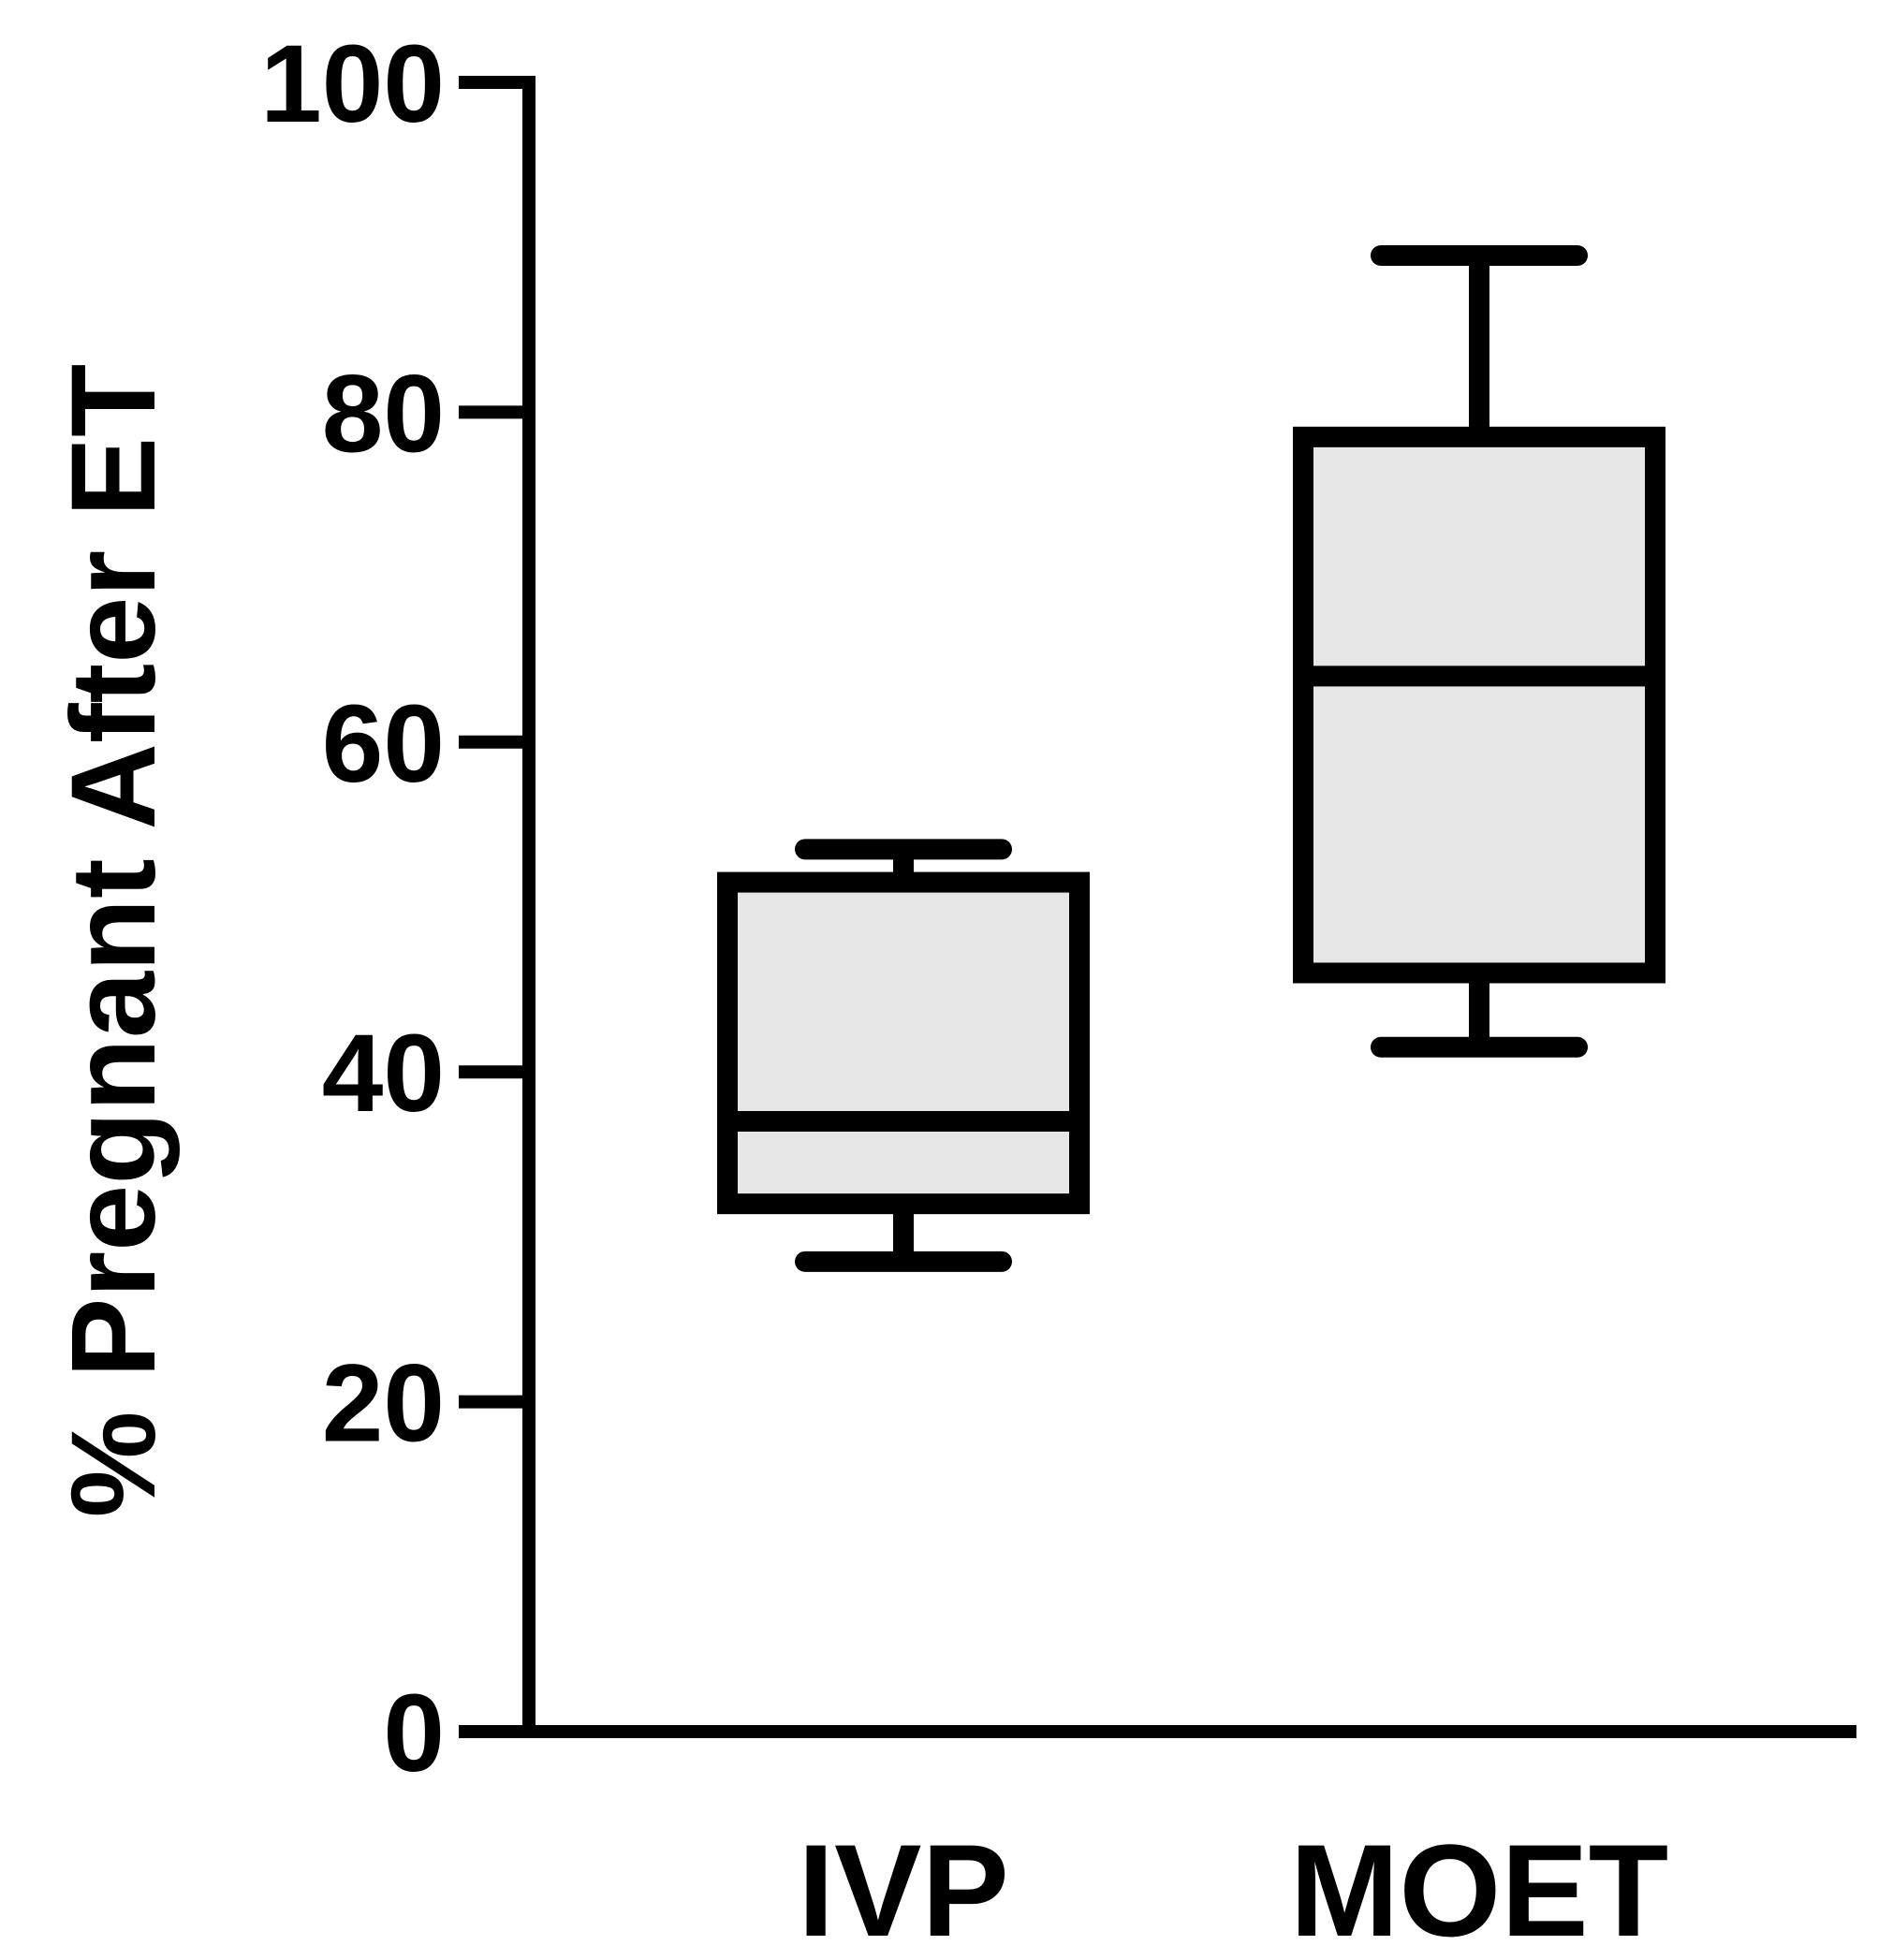  What do you see at coordinates (383, 744) in the screenshot?
I see `y-tick-label: 60` at bounding box center [383, 744].